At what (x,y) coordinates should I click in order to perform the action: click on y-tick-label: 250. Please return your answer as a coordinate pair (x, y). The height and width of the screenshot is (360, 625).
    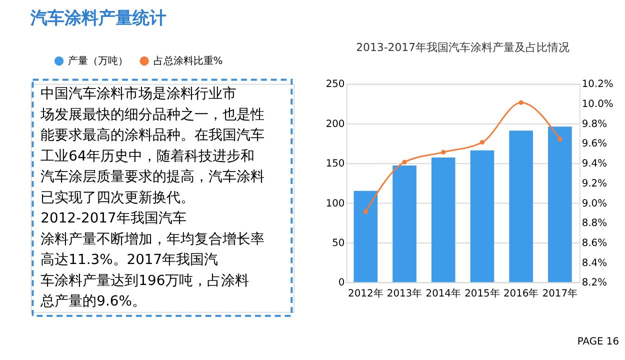
    Looking at the image, I should click on (335, 84).